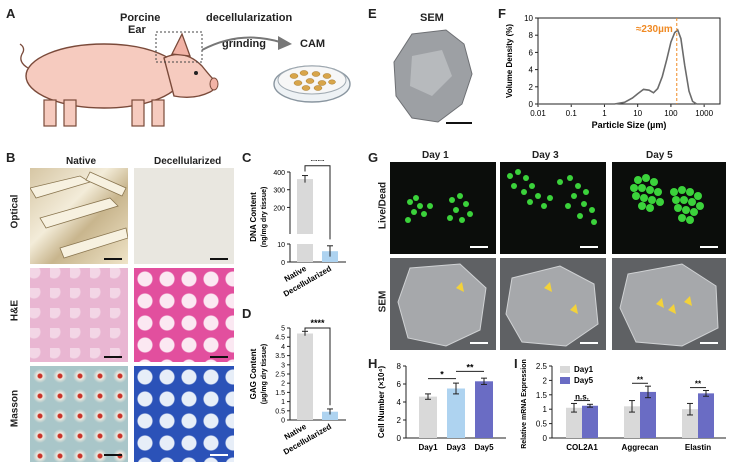 This screenshot has width=731, height=468. What do you see at coordinates (704, 113) in the screenshot?
I see `x-tick-label: 1000` at bounding box center [704, 113].